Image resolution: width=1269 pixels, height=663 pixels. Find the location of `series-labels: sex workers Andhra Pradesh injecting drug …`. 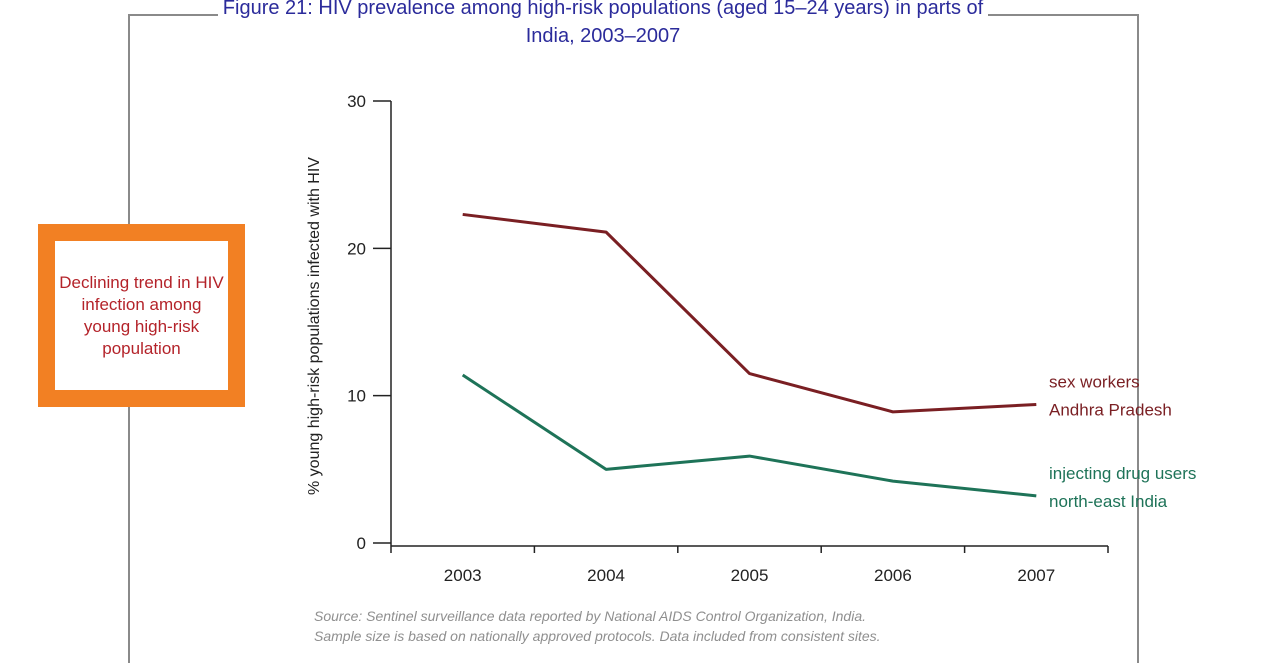

series-labels: sex workers Andhra Pradesh injecting drug … is located at coordinates (1122, 442).